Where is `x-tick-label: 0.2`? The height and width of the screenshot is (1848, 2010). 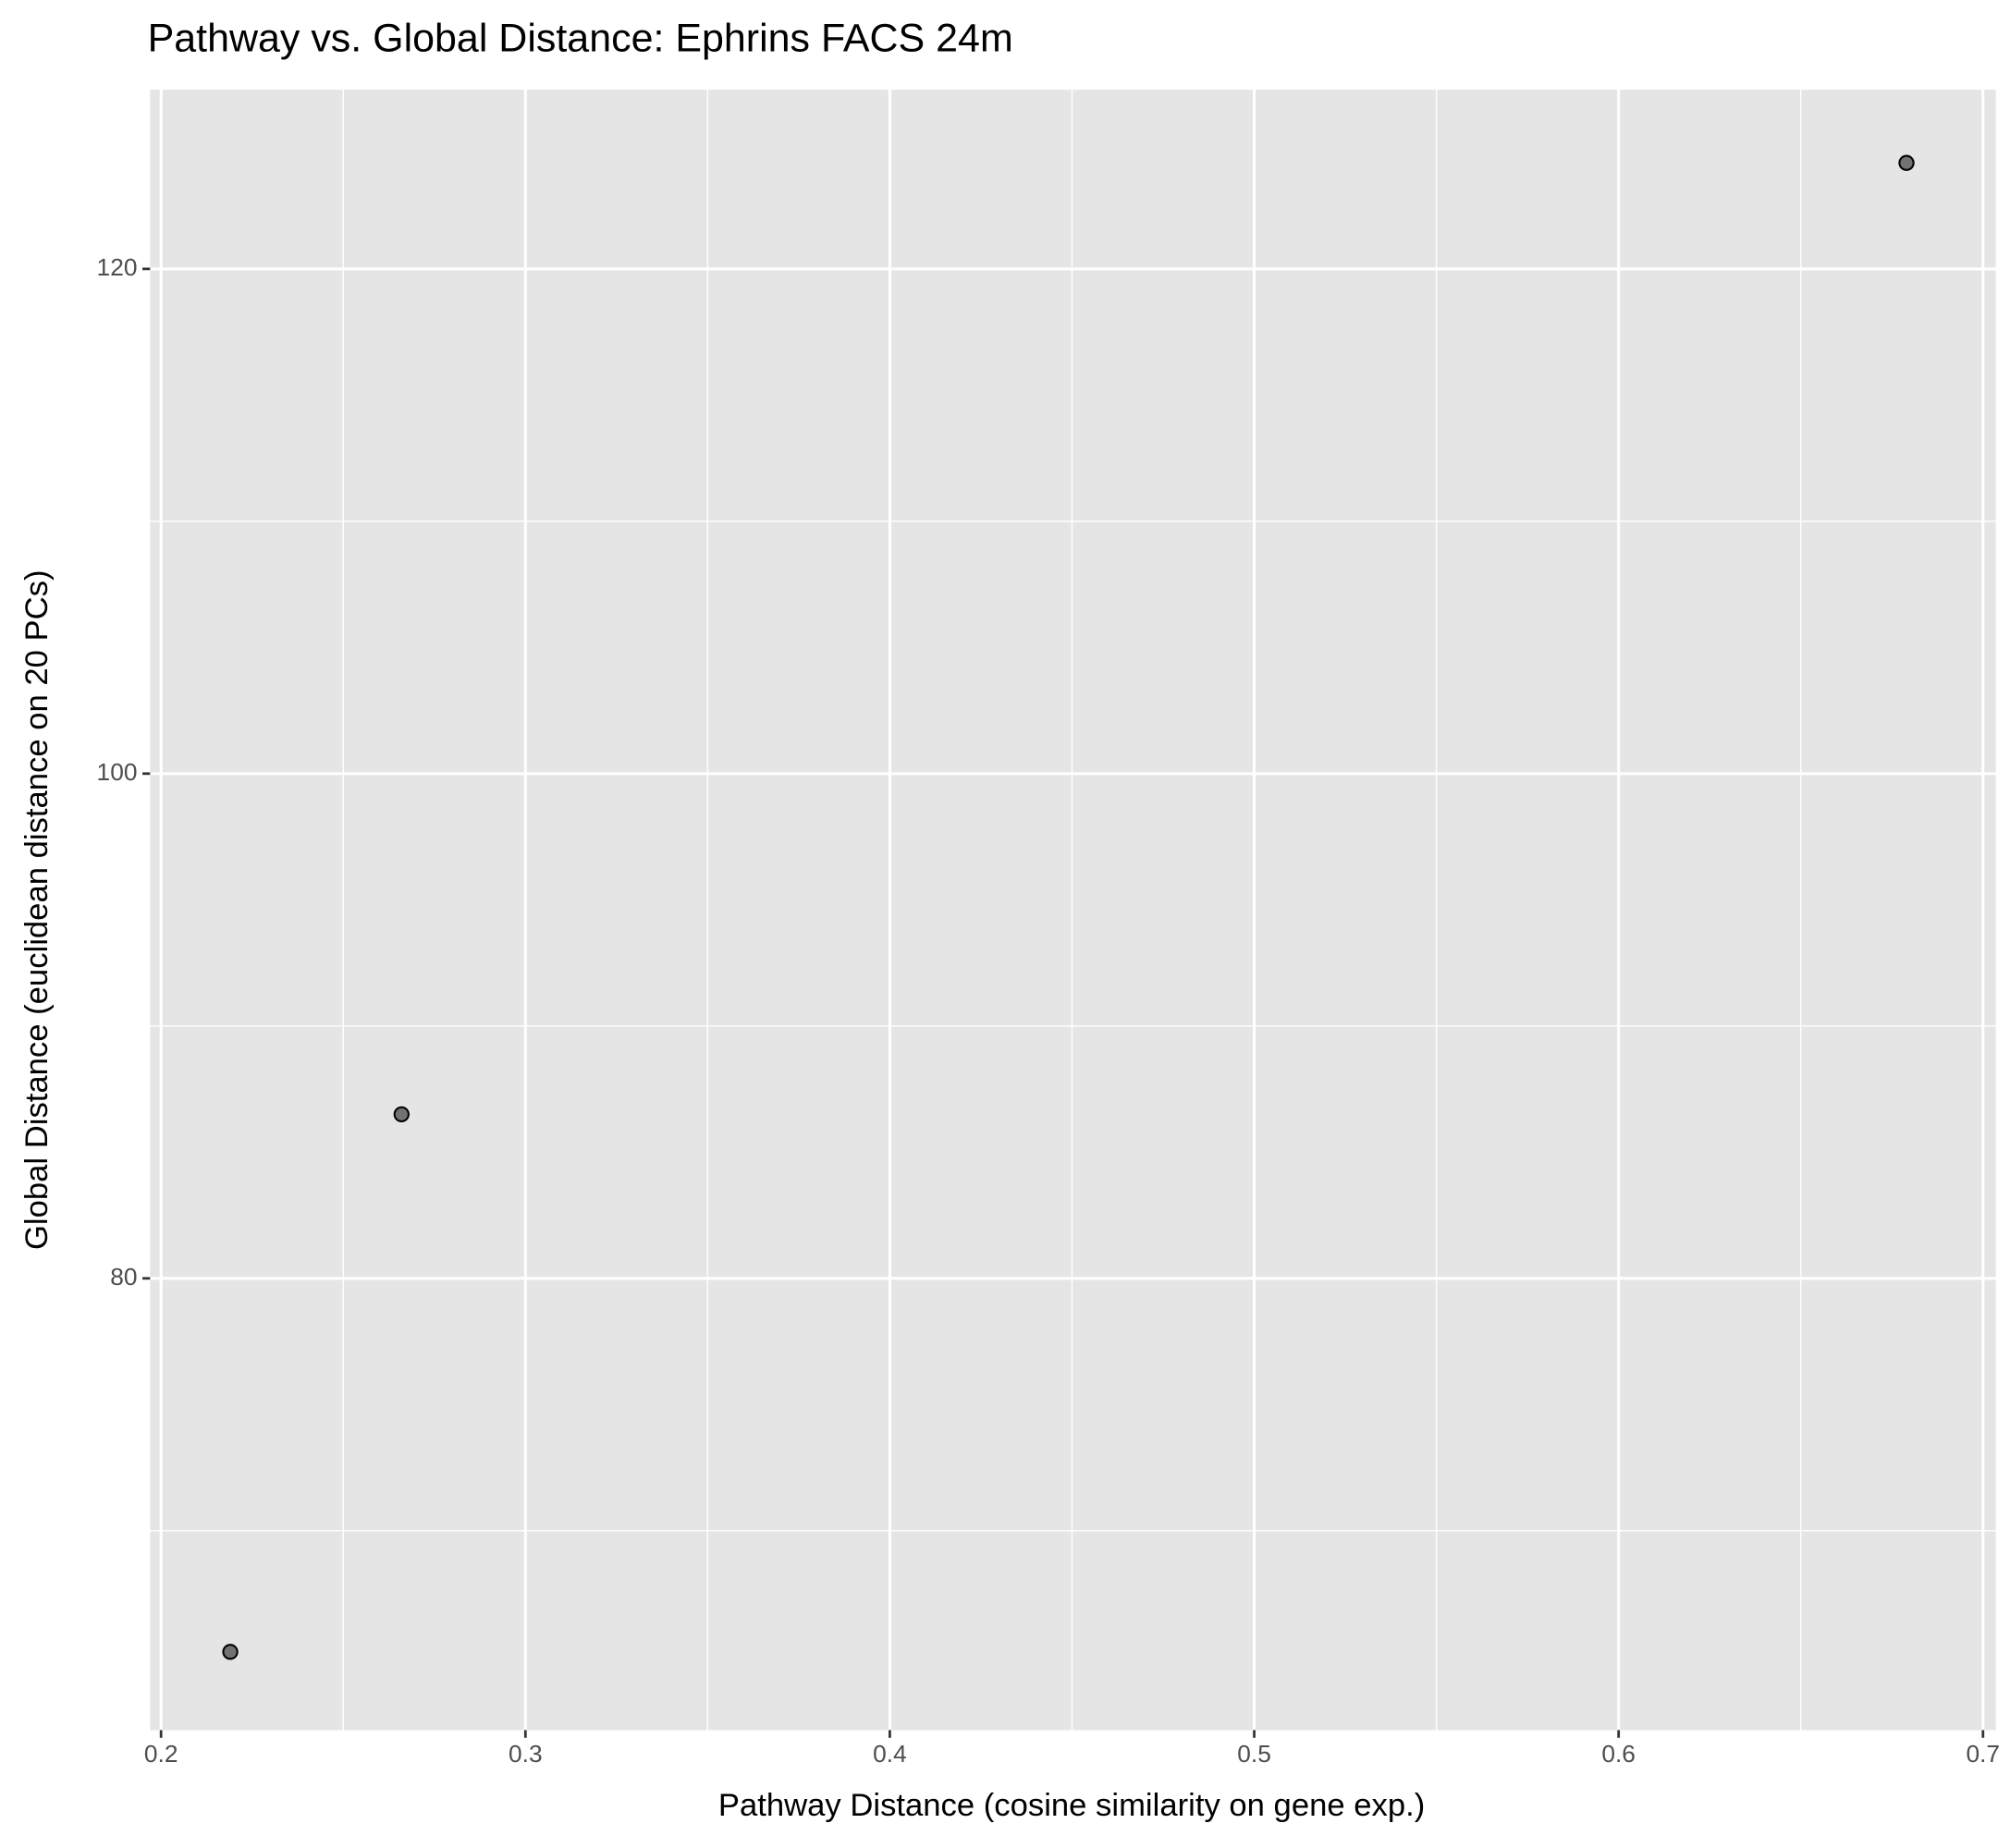 x-tick-label: 0.2 is located at coordinates (161, 1754).